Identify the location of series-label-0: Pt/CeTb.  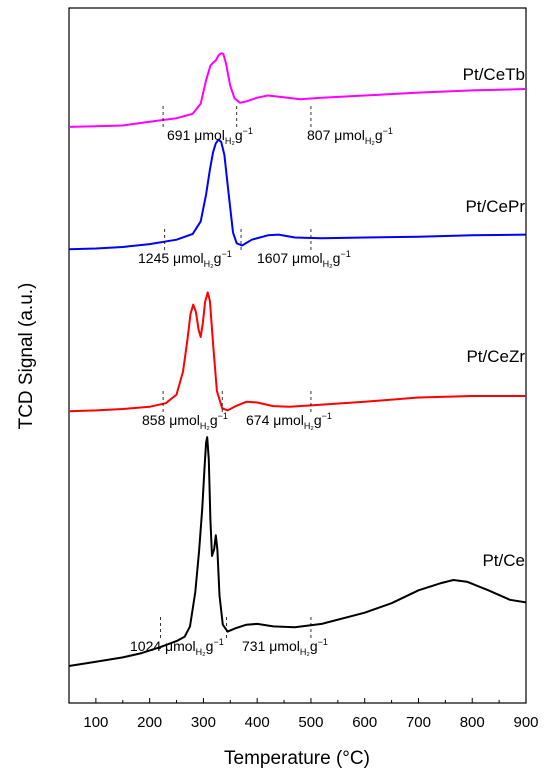
(494, 74).